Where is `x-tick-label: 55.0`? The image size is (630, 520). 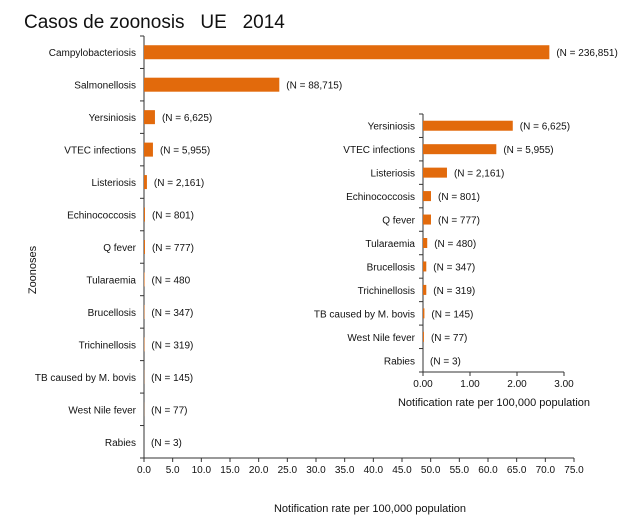
x-tick-label: 55.0 is located at coordinates (460, 470).